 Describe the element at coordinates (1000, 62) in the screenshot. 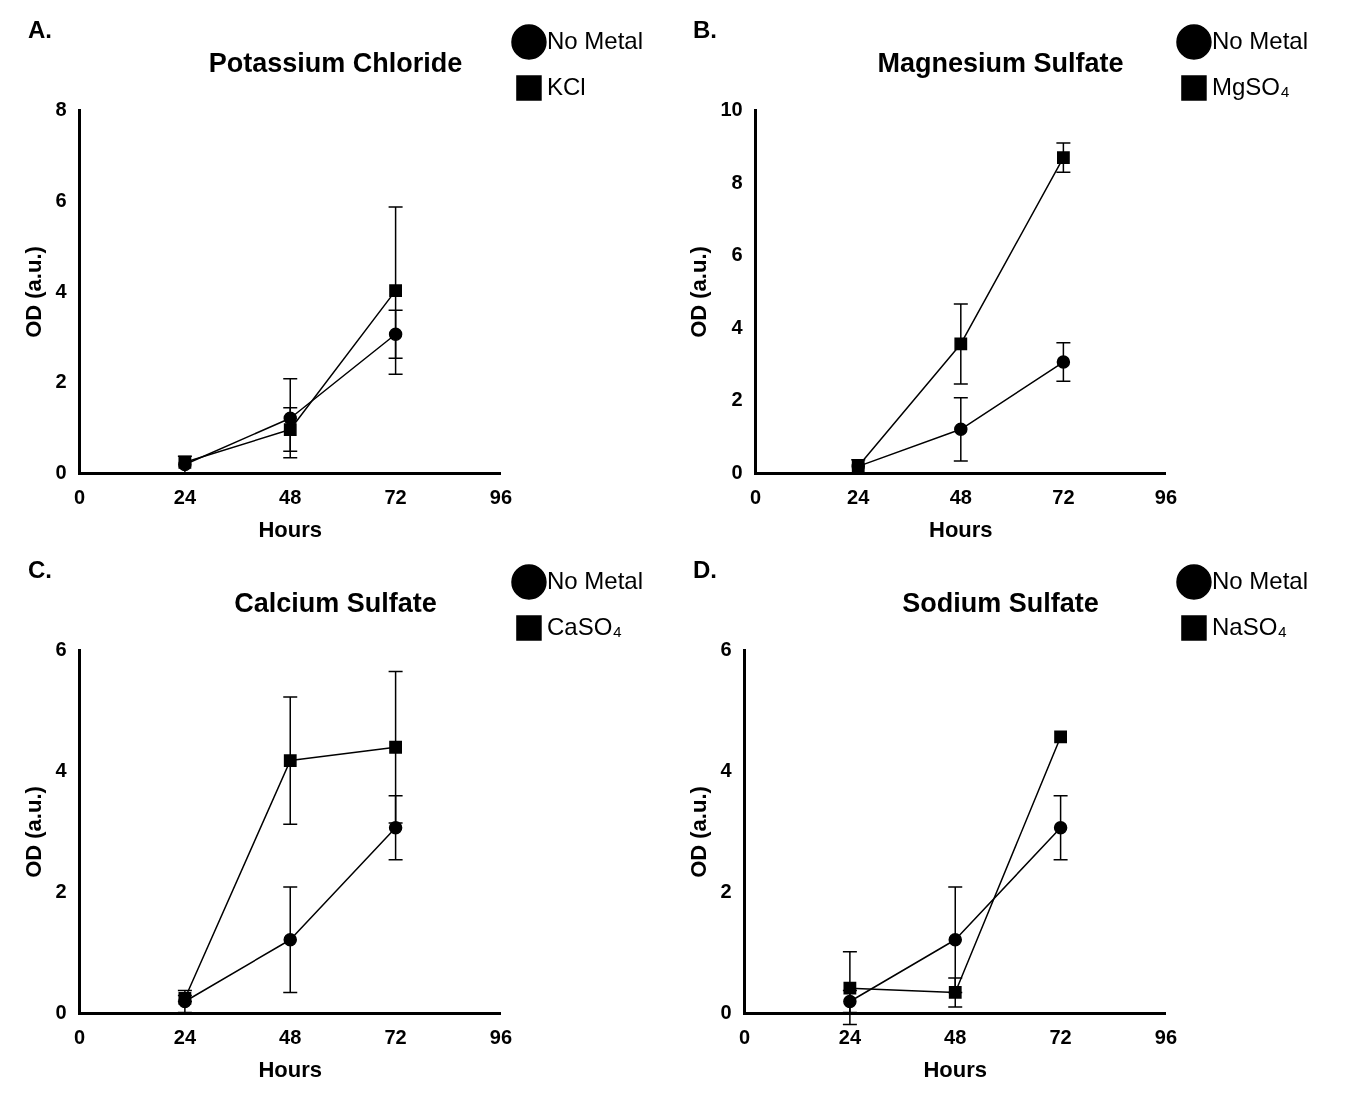

I see `chart-title: Magnesium Sulfate` at that location.